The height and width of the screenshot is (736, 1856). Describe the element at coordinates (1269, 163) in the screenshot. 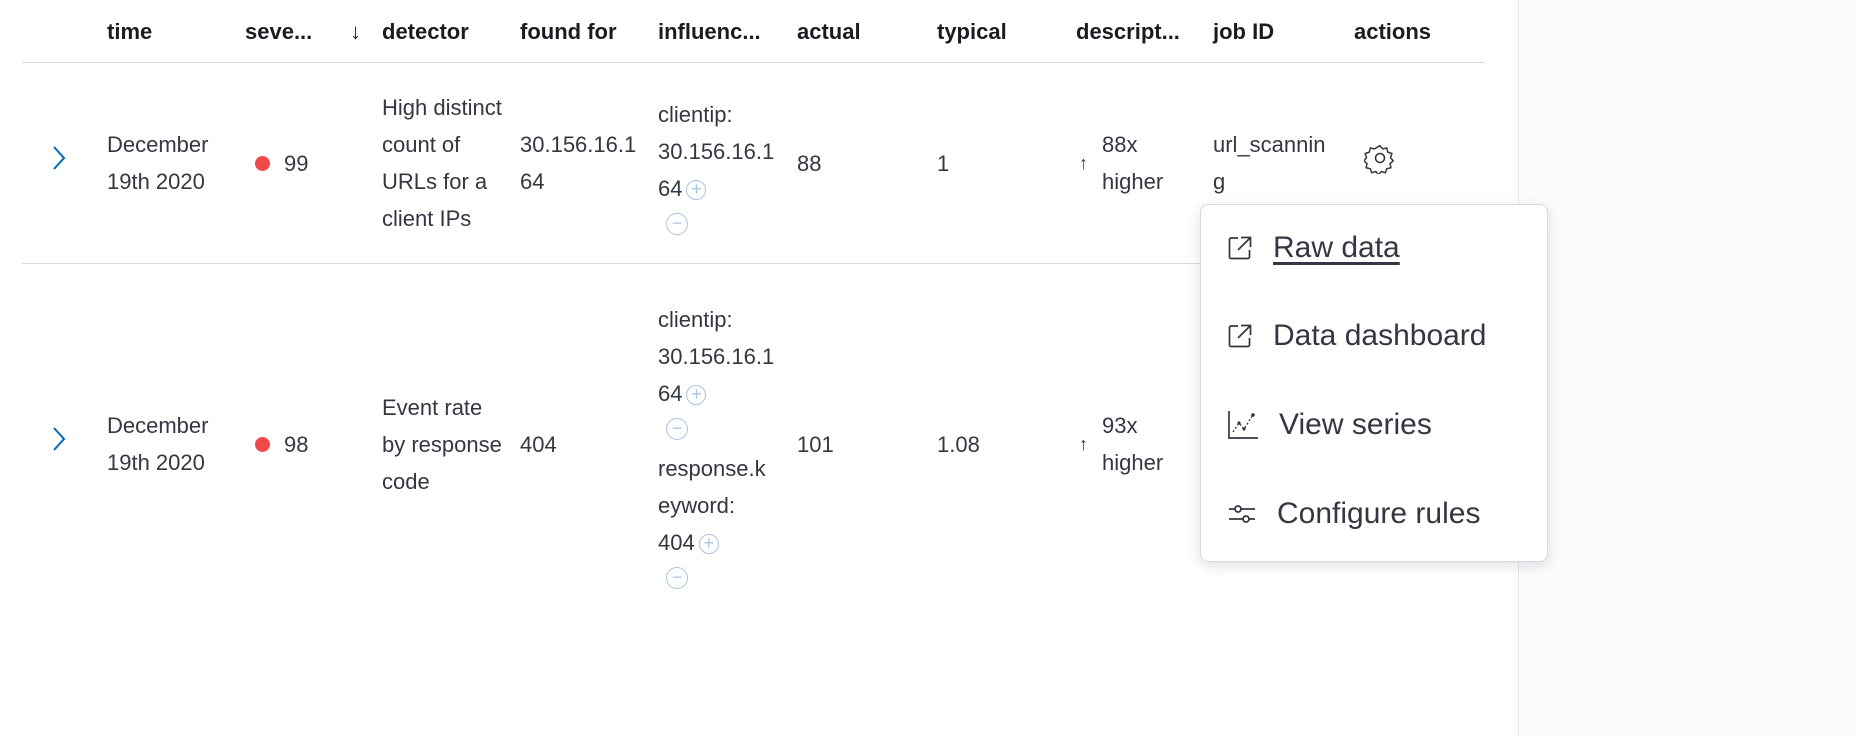

I see `job-id-cell: url_scanning` at that location.